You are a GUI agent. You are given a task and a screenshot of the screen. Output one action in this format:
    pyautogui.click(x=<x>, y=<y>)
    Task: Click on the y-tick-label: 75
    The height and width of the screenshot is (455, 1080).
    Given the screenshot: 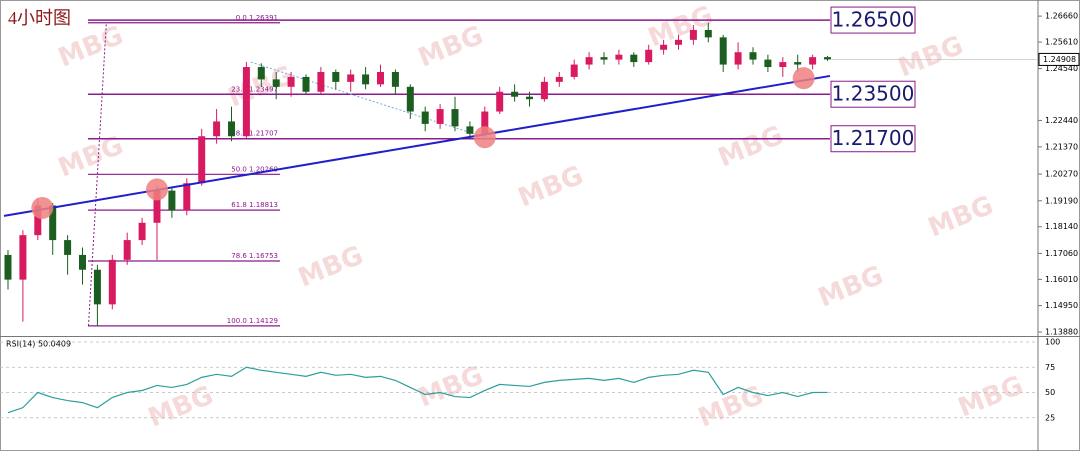 What is the action you would take?
    pyautogui.click(x=1050, y=367)
    